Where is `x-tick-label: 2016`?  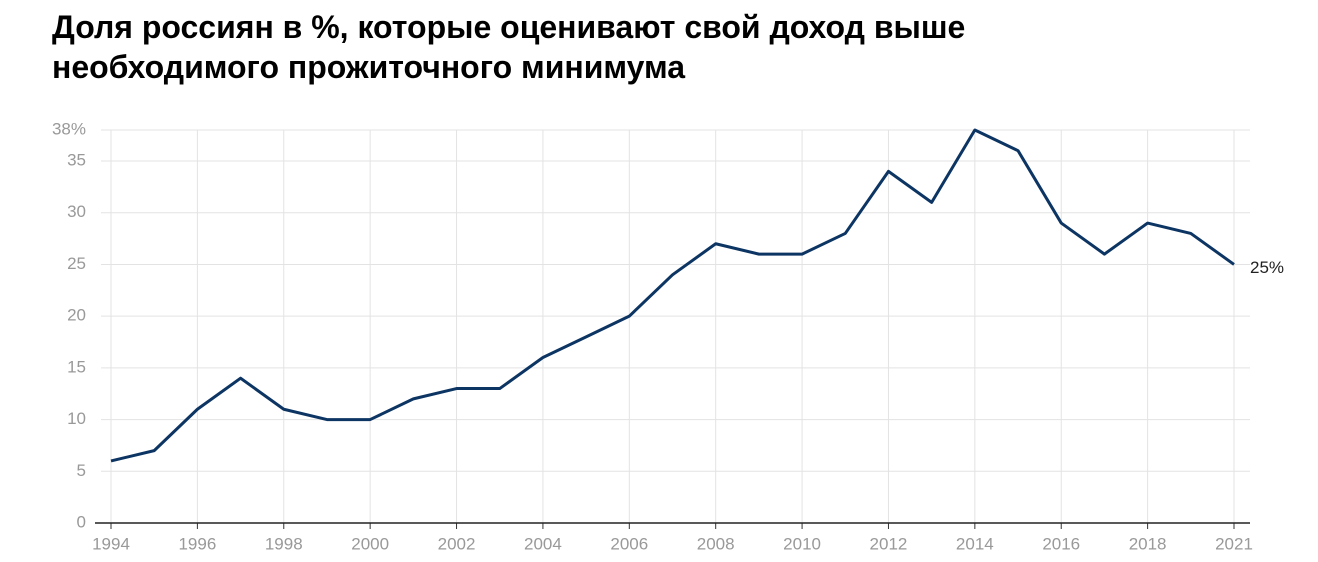 x-tick-label: 2016 is located at coordinates (1061, 543).